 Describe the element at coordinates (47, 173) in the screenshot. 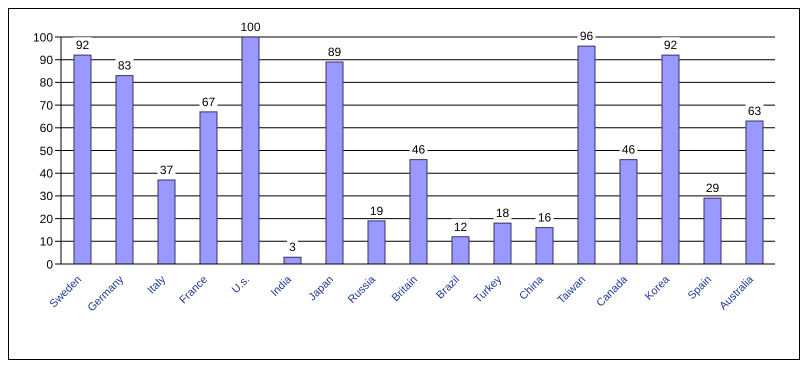

I see `y-tick-label: 40` at that location.